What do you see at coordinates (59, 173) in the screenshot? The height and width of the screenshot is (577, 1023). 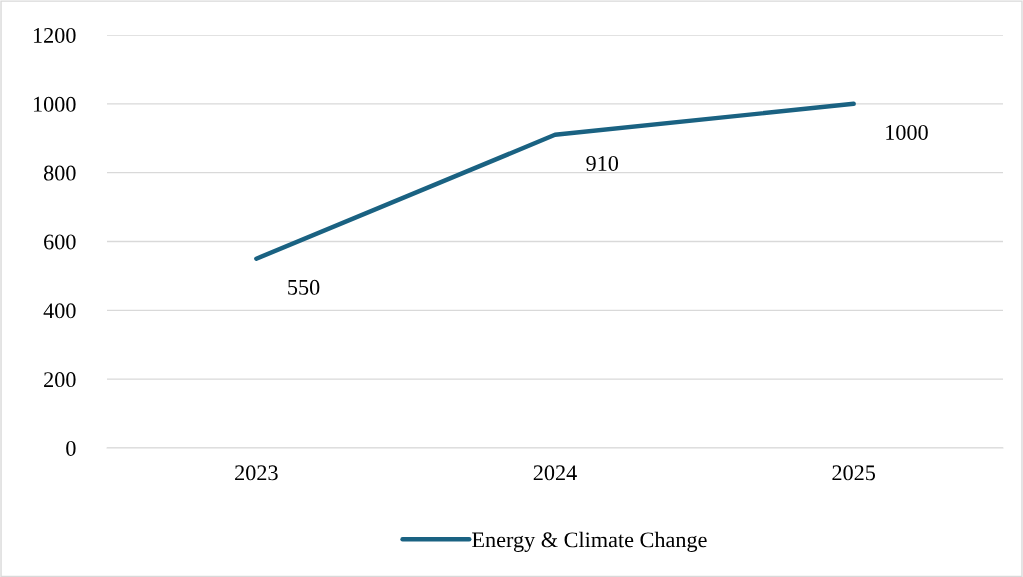 I see `y-tick-label: 800` at bounding box center [59, 173].